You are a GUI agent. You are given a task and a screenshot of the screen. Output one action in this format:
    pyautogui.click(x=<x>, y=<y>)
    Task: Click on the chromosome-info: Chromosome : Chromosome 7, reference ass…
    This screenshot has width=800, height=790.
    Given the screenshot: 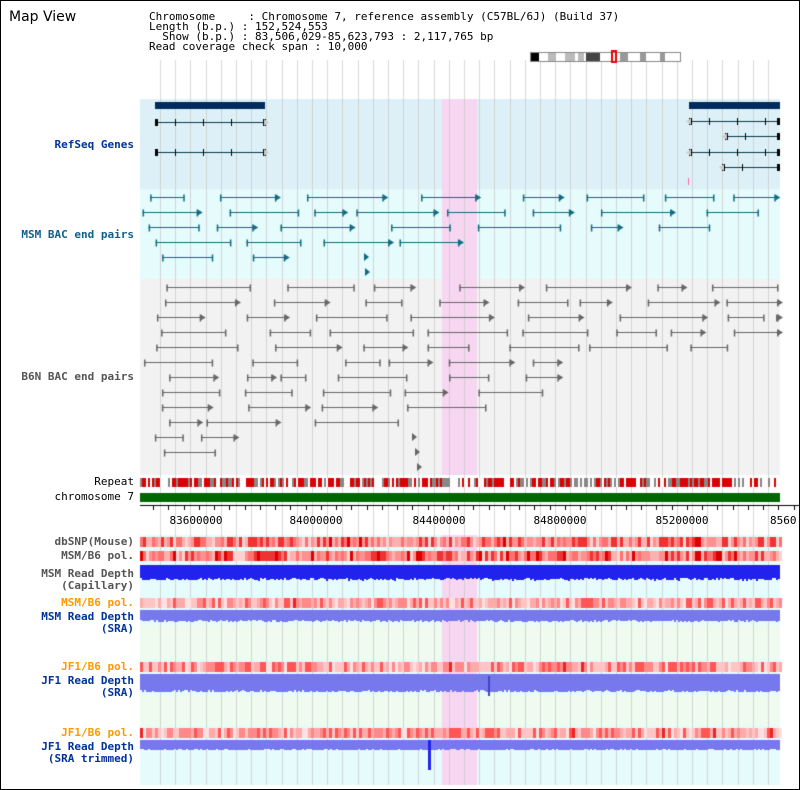 What is the action you would take?
    pyautogui.click(x=384, y=16)
    